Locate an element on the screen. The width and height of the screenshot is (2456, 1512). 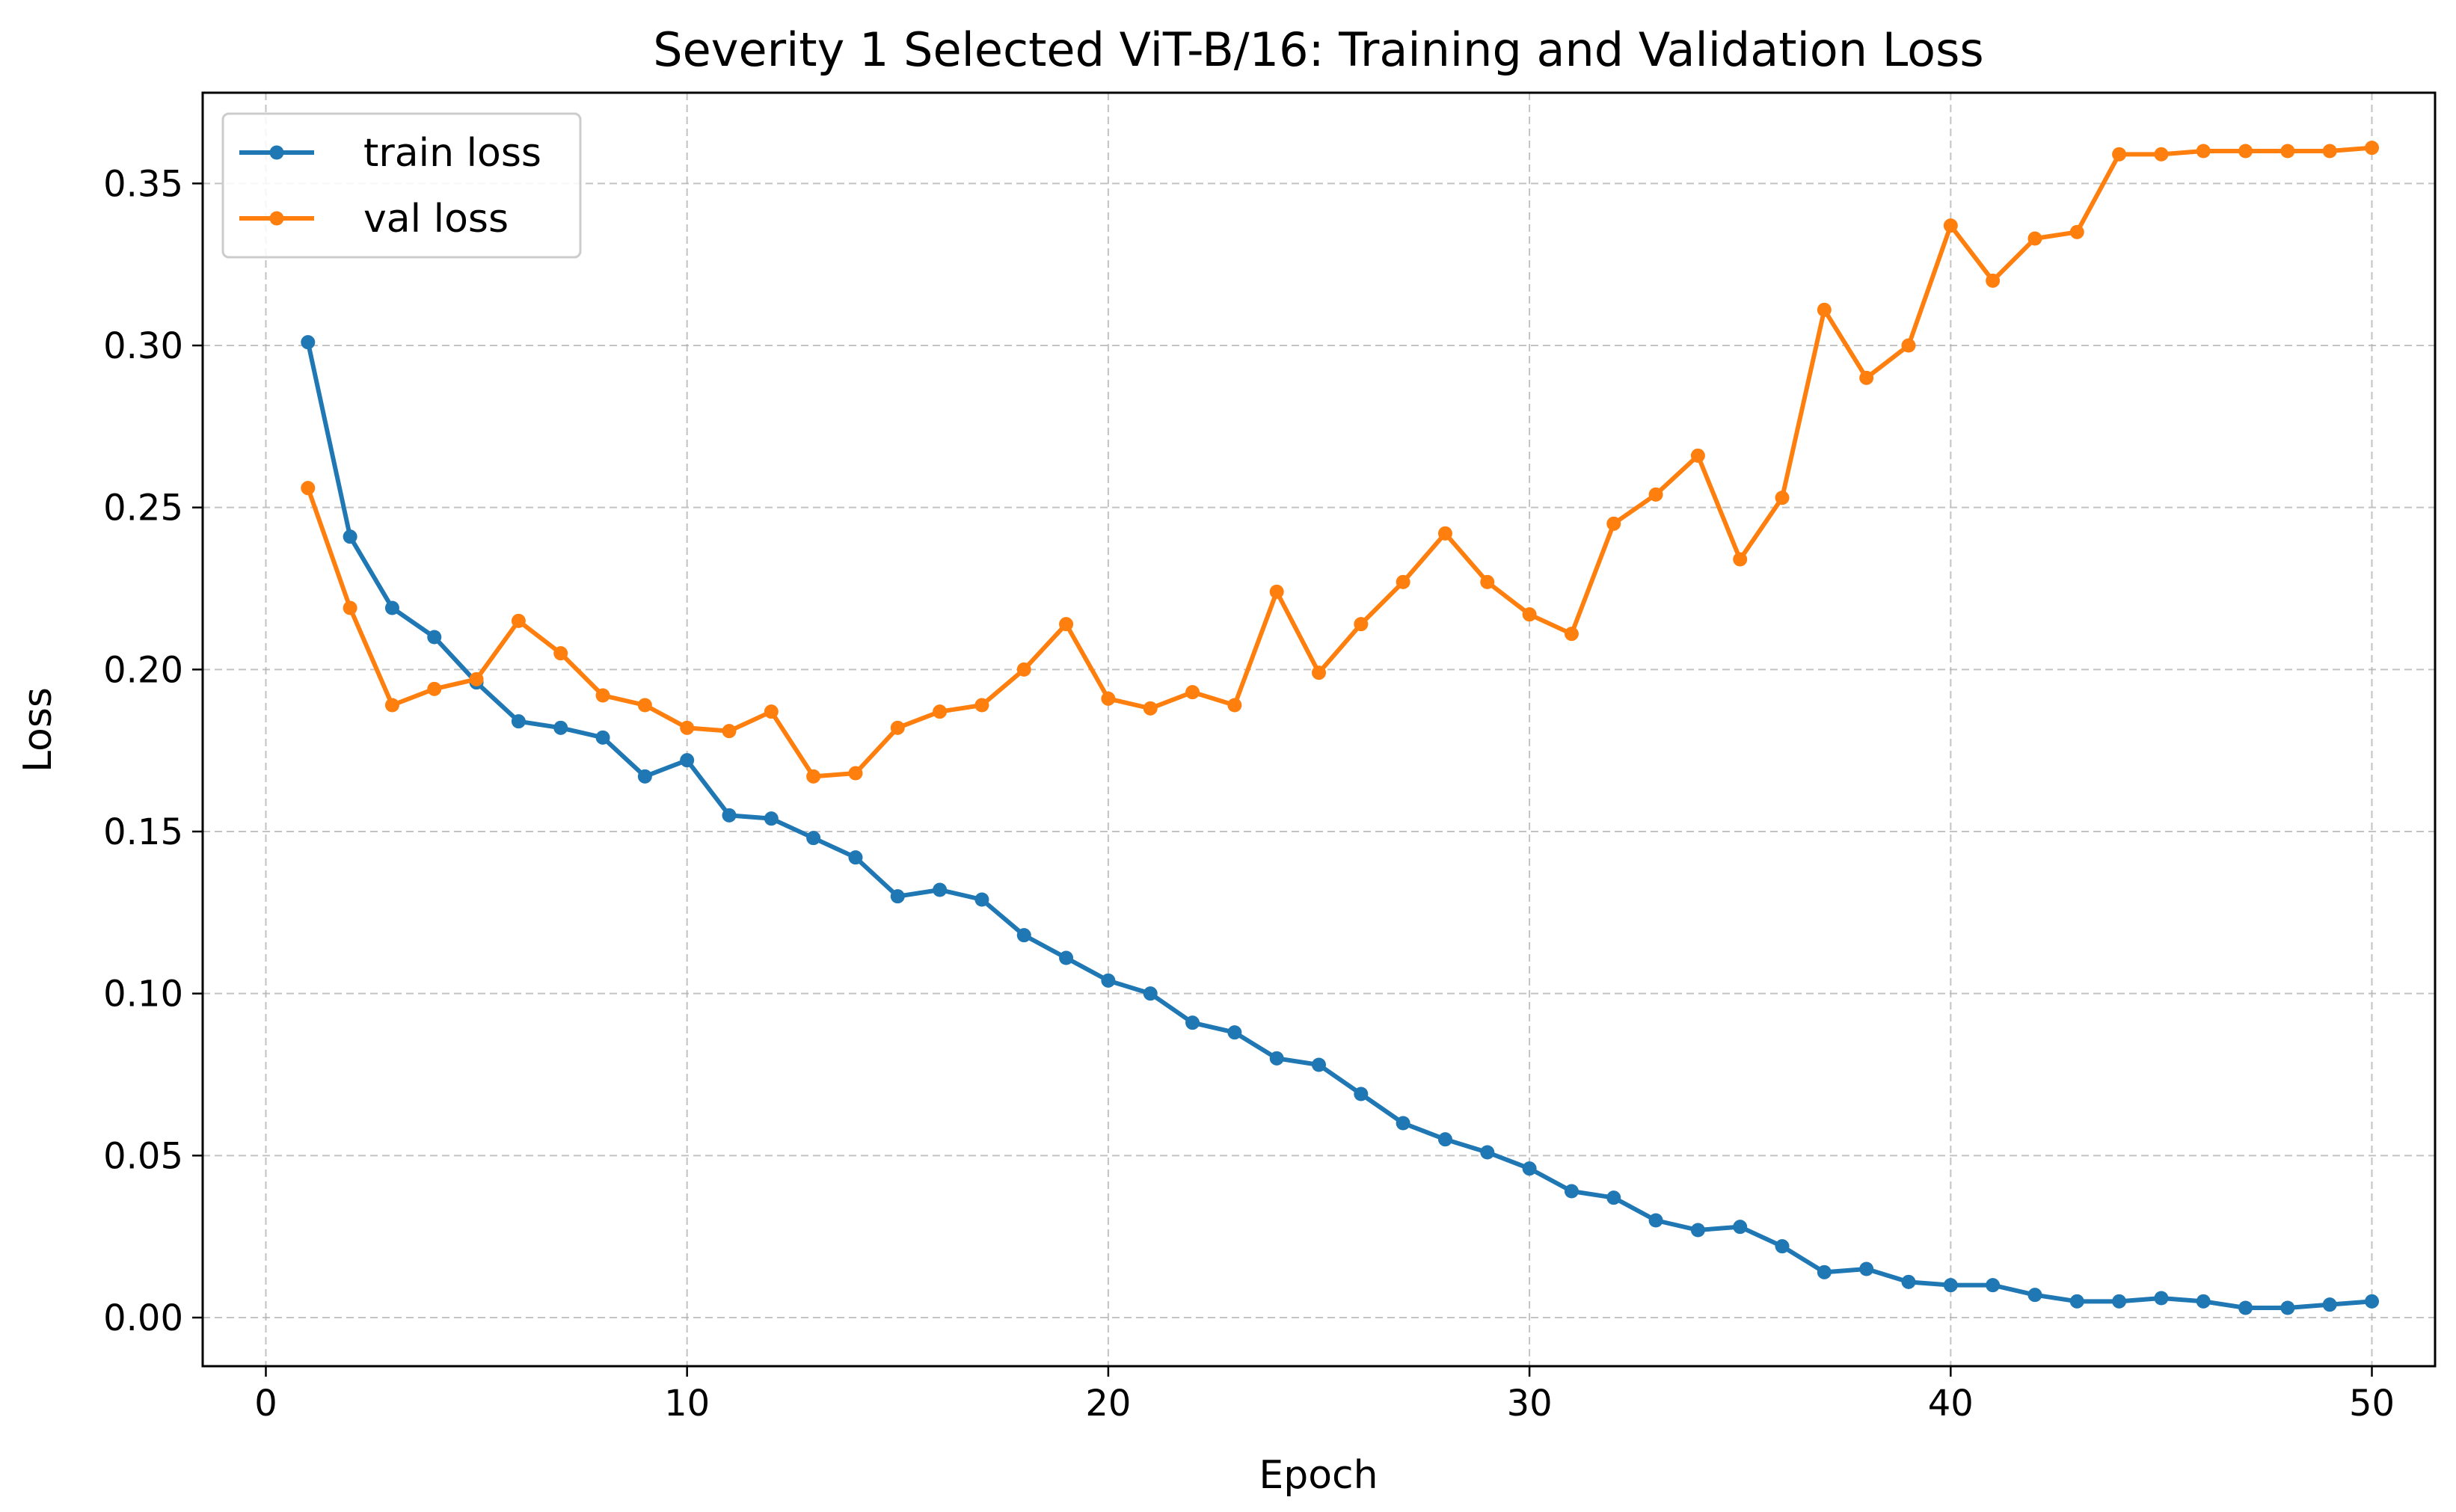
legend-label-train-loss: train loss is located at coordinates (452, 153).